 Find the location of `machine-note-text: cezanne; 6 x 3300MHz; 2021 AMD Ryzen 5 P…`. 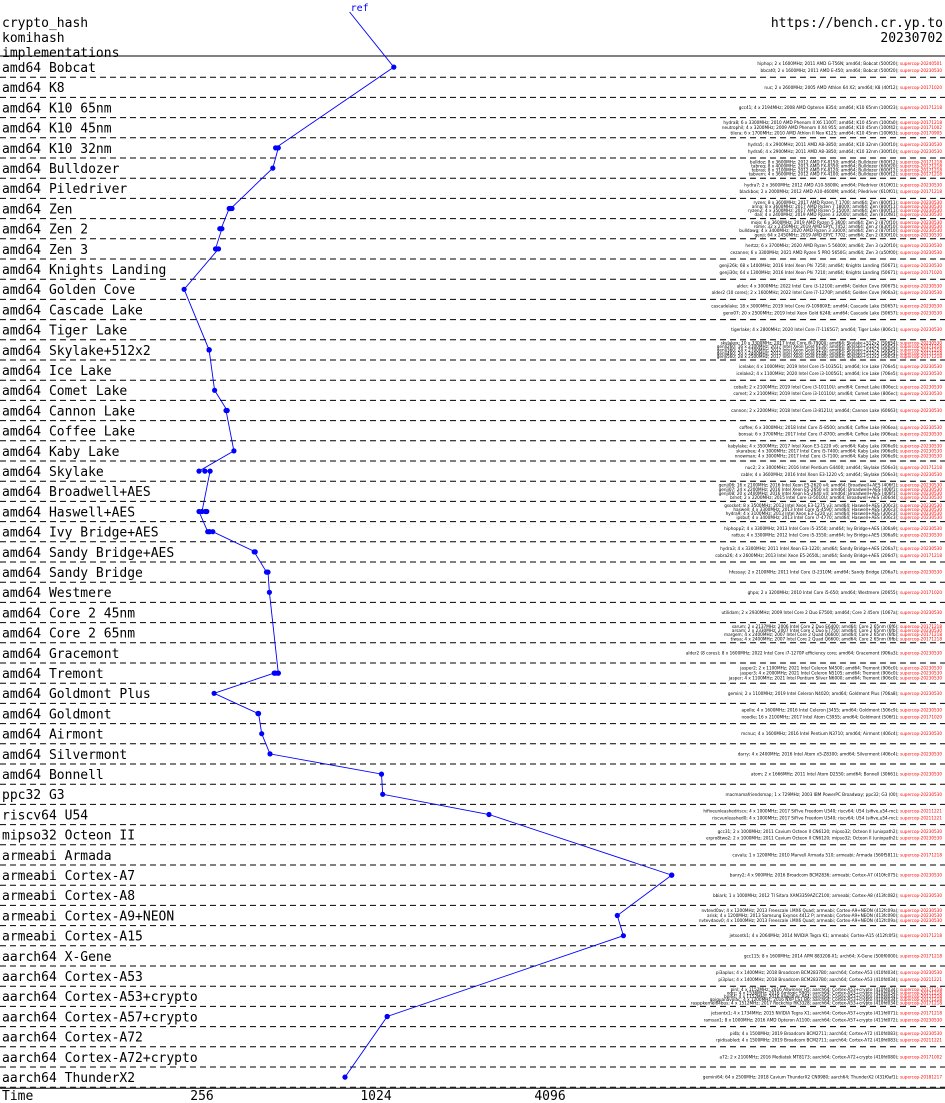

machine-note-text: cezanne; 6 x 3300MHz; 2021 AMD Ryzen 5 P… is located at coordinates (815, 252).